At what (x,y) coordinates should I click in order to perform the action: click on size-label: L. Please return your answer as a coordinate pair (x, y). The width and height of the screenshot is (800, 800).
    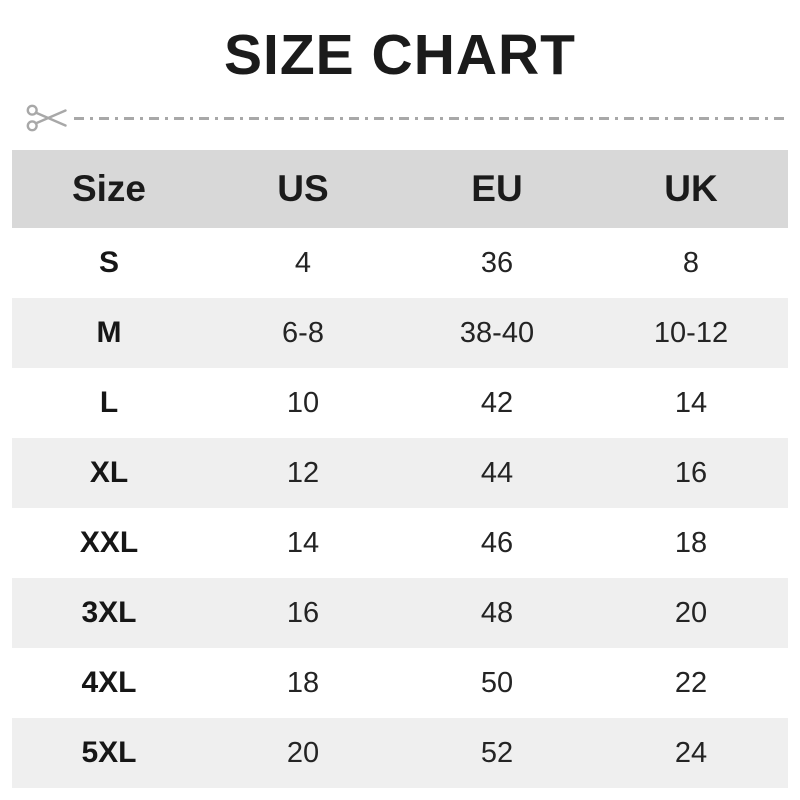
    Looking at the image, I should click on (109, 402).